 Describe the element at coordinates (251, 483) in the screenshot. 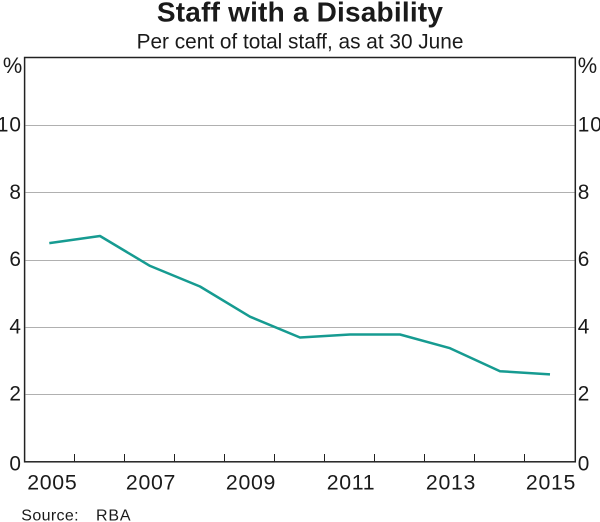

I see `svg-text: 2009` at that location.